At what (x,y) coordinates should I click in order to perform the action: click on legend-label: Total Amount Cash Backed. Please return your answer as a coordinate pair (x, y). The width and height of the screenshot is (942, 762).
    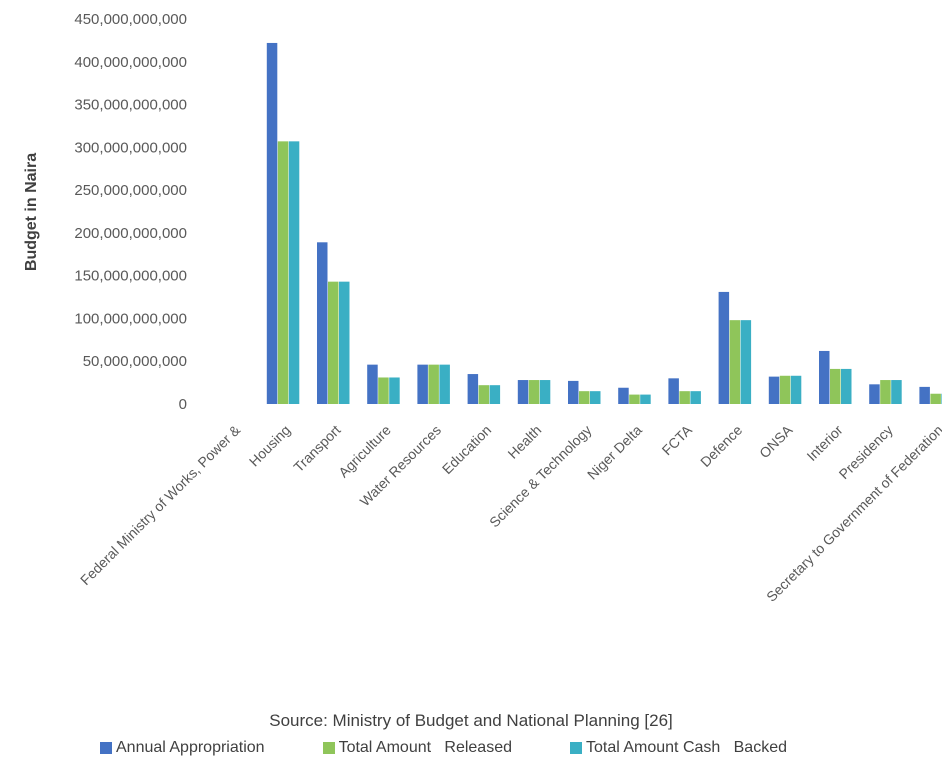
    Looking at the image, I should click on (686, 747).